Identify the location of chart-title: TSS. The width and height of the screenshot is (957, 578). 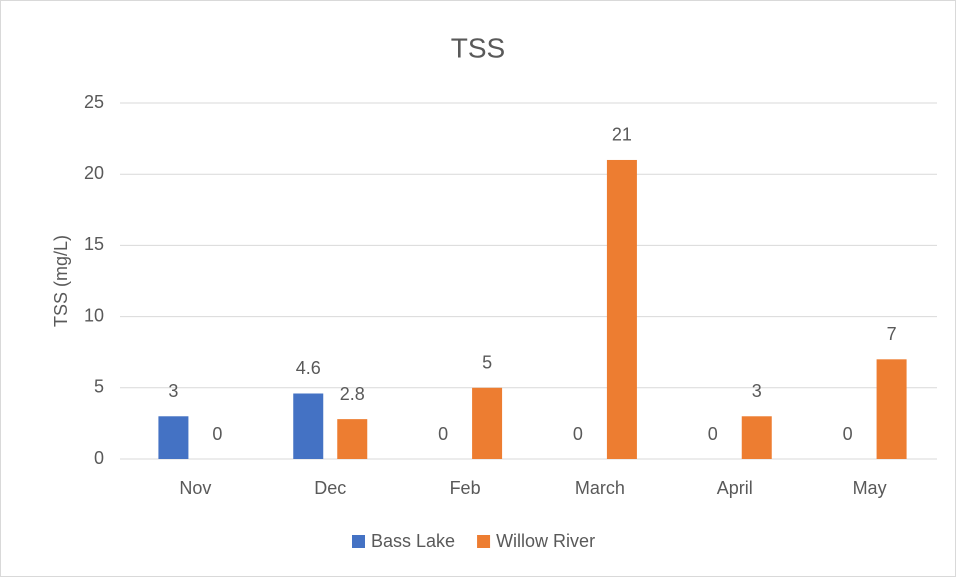
(478, 47).